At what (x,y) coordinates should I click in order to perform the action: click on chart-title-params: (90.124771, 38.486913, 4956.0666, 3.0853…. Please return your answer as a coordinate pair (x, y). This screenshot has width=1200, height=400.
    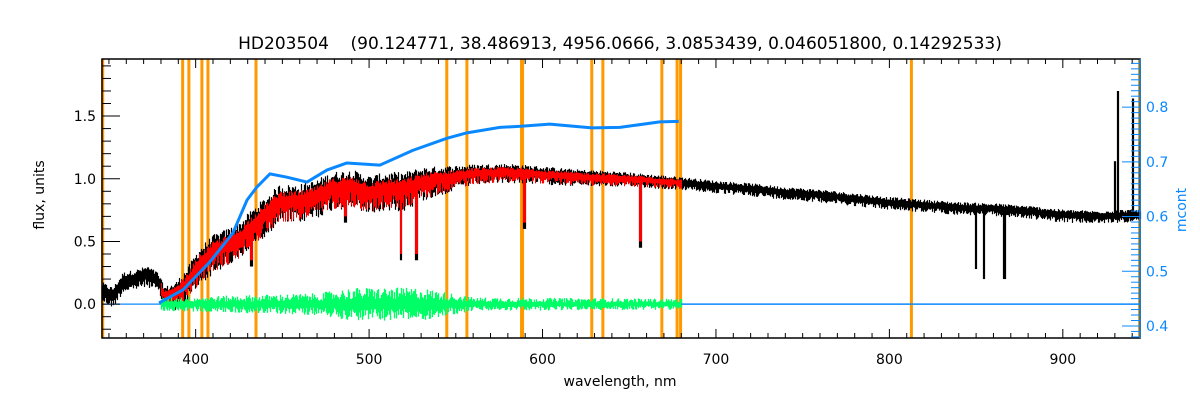
    Looking at the image, I should click on (676, 44).